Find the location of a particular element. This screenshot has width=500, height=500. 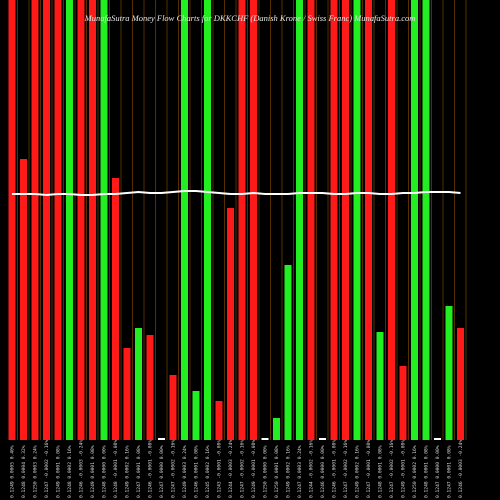

x-tick-label: 0.1249 0.0003 0.24% is located at coordinates (185, 471).